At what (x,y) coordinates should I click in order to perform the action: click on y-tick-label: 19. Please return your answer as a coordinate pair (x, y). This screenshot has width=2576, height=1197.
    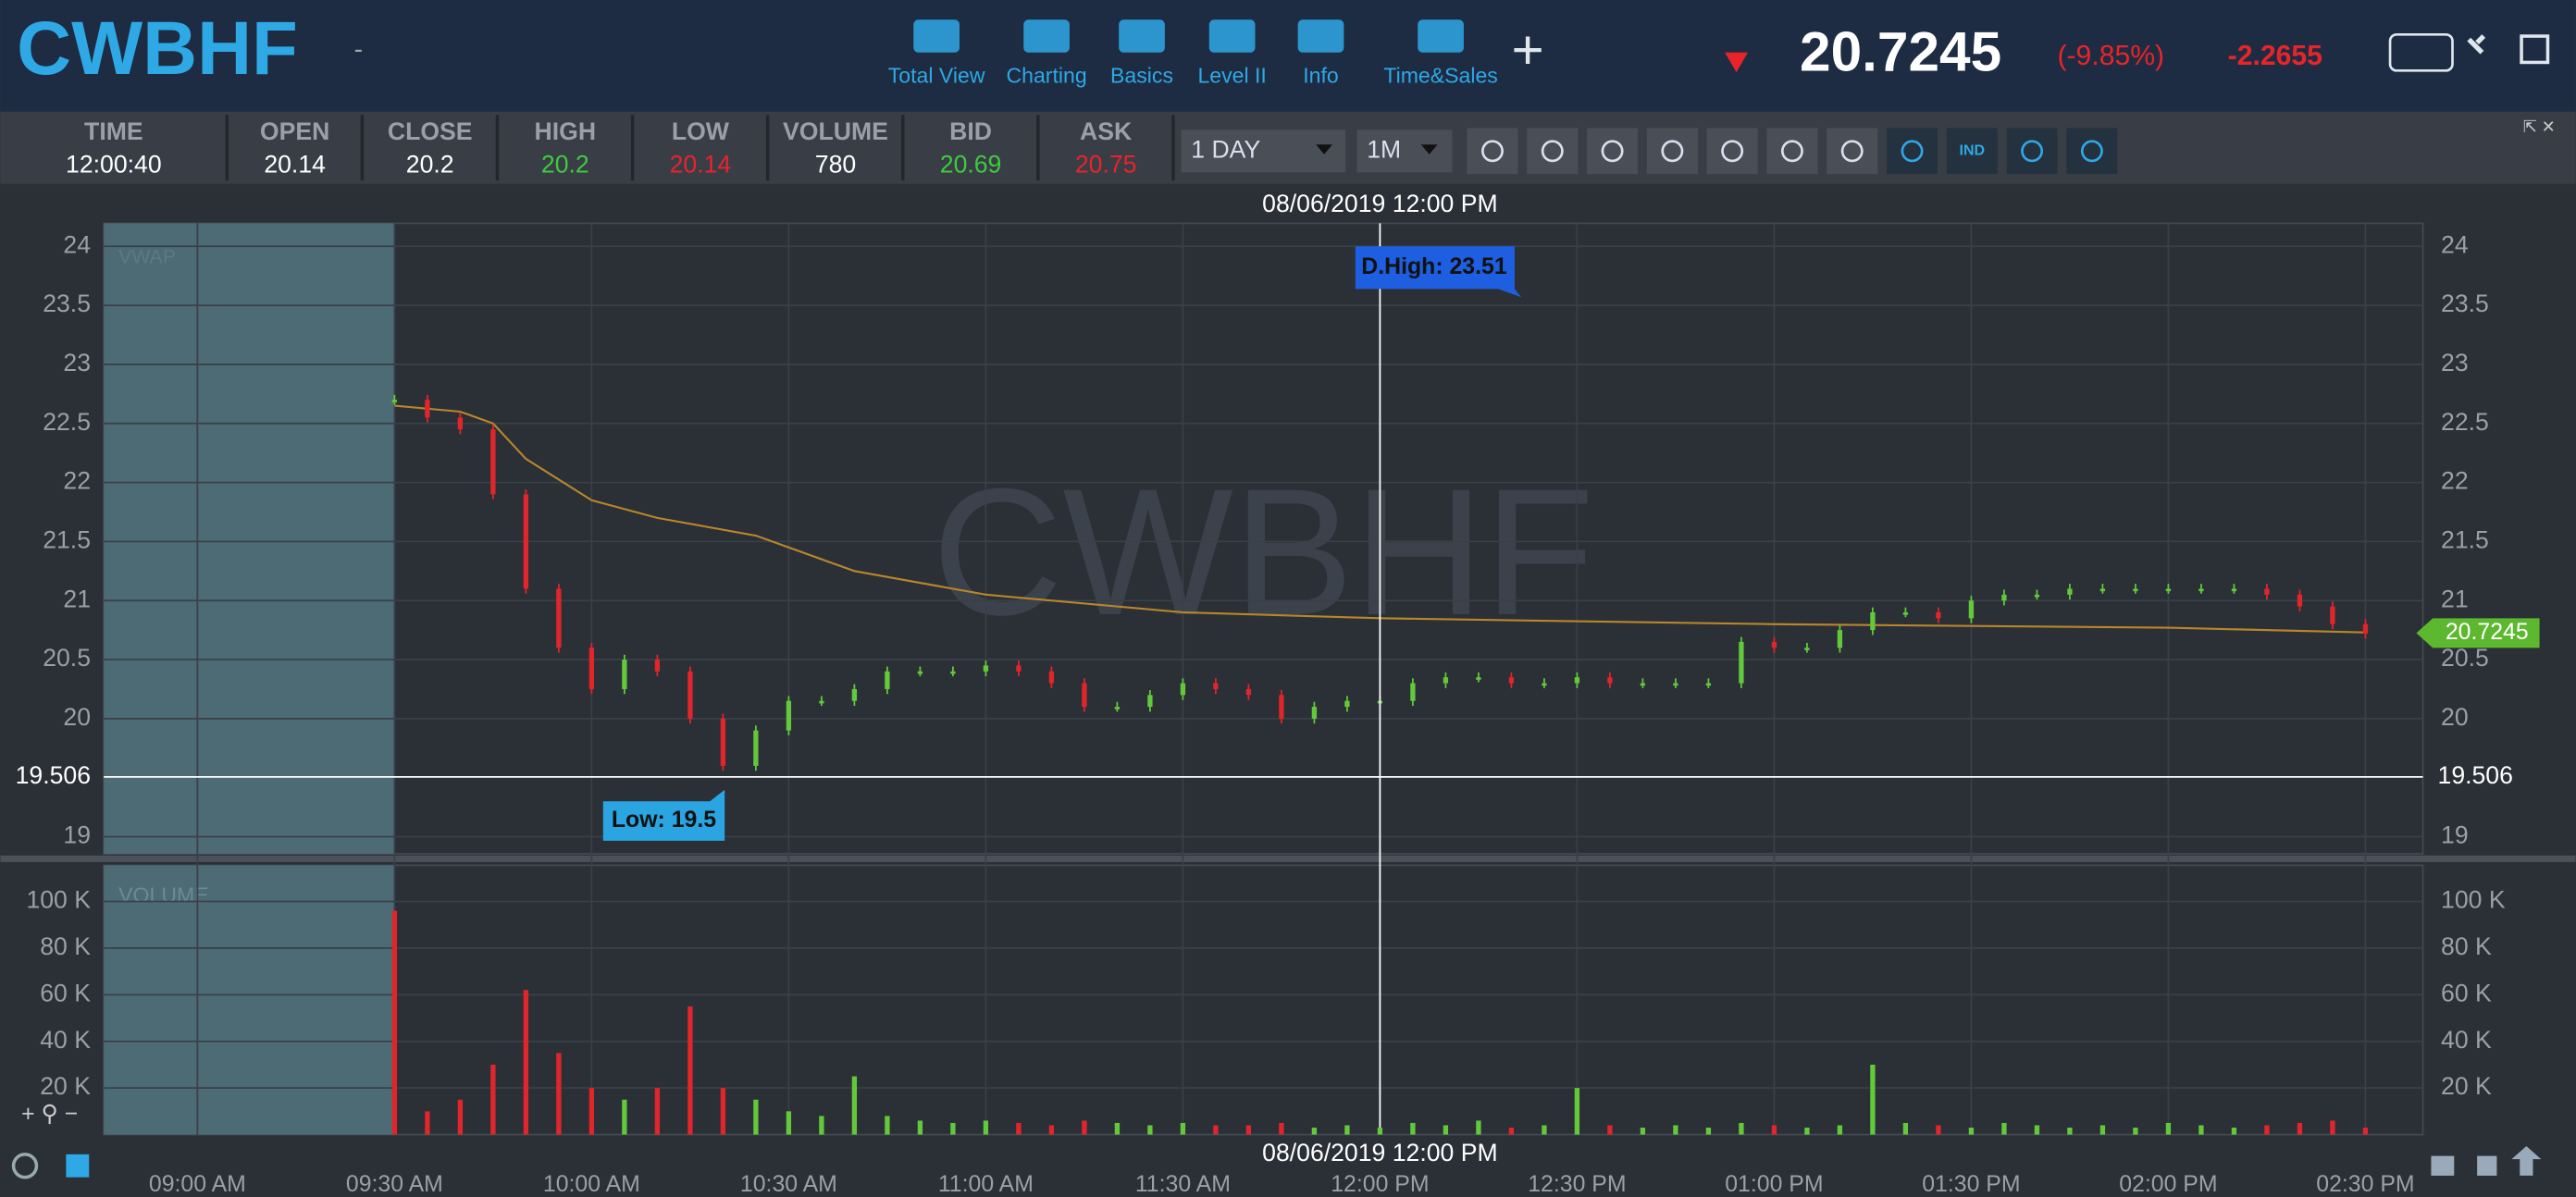
    Looking at the image, I should click on (2455, 835).